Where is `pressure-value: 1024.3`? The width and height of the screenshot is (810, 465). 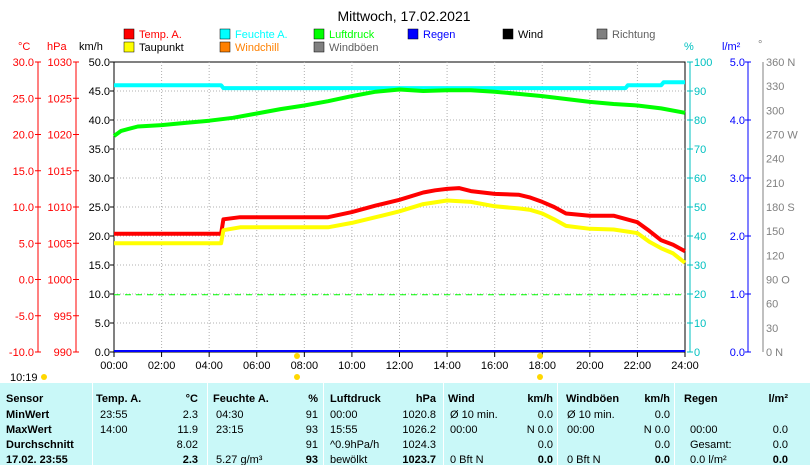 pressure-value: 1024.3 is located at coordinates (419, 445).